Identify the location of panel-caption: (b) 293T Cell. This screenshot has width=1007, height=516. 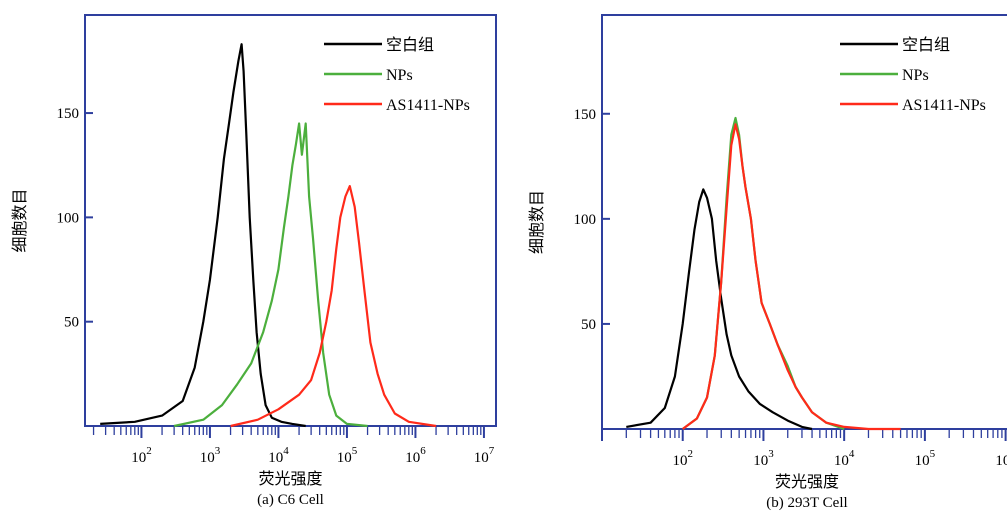
(806, 503).